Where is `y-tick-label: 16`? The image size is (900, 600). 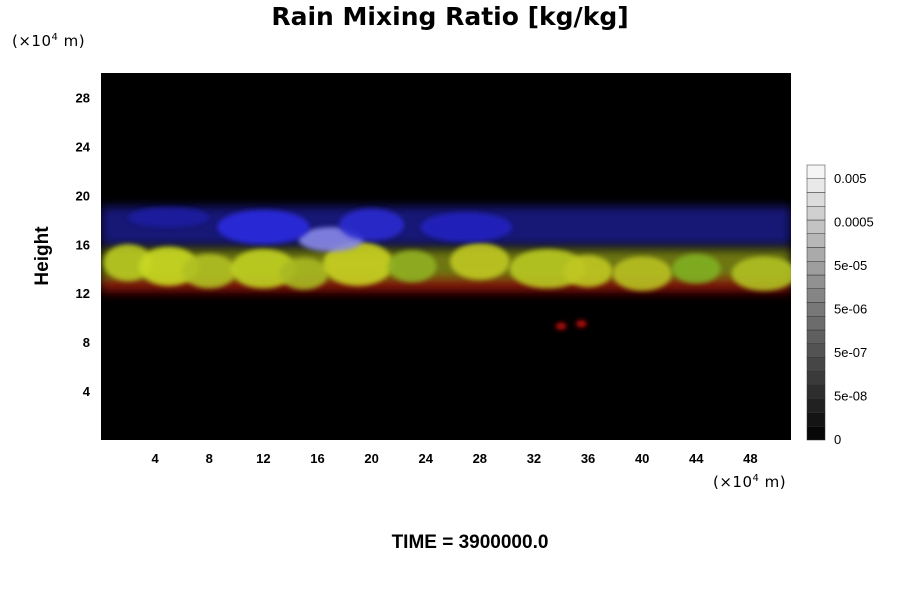
y-tick-label: 16 is located at coordinates (83, 244).